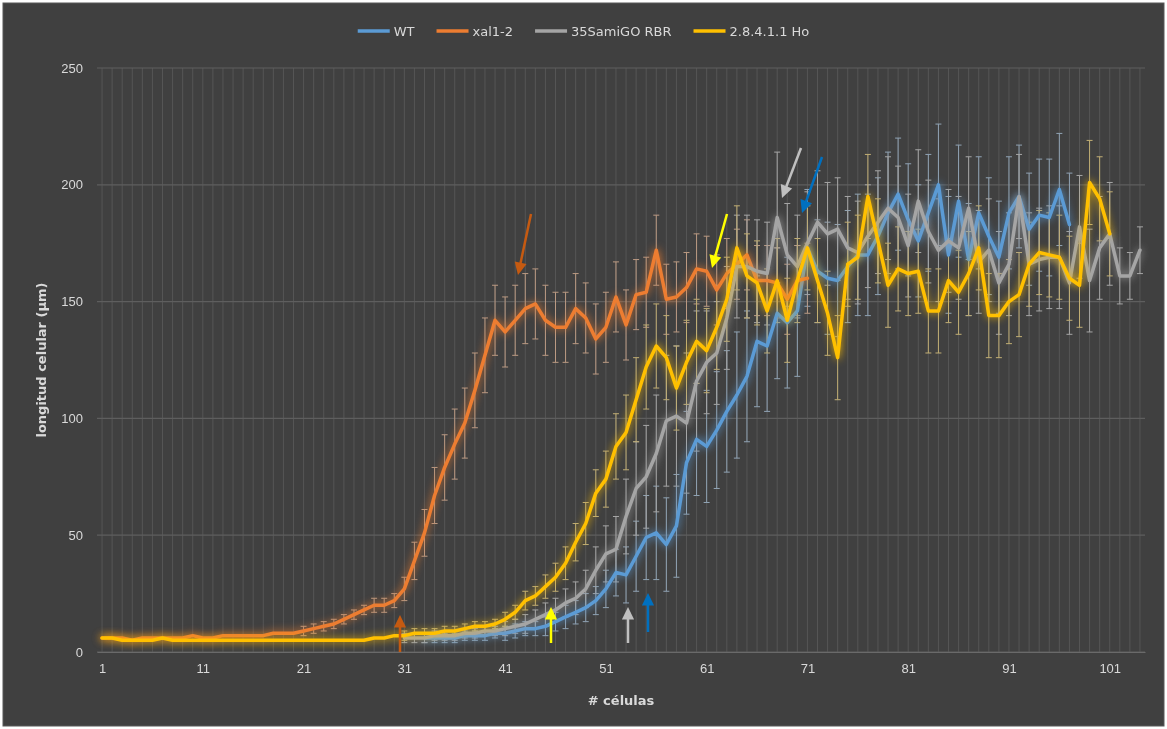  Describe the element at coordinates (404, 31) in the screenshot. I see `legend-label: WT` at that location.